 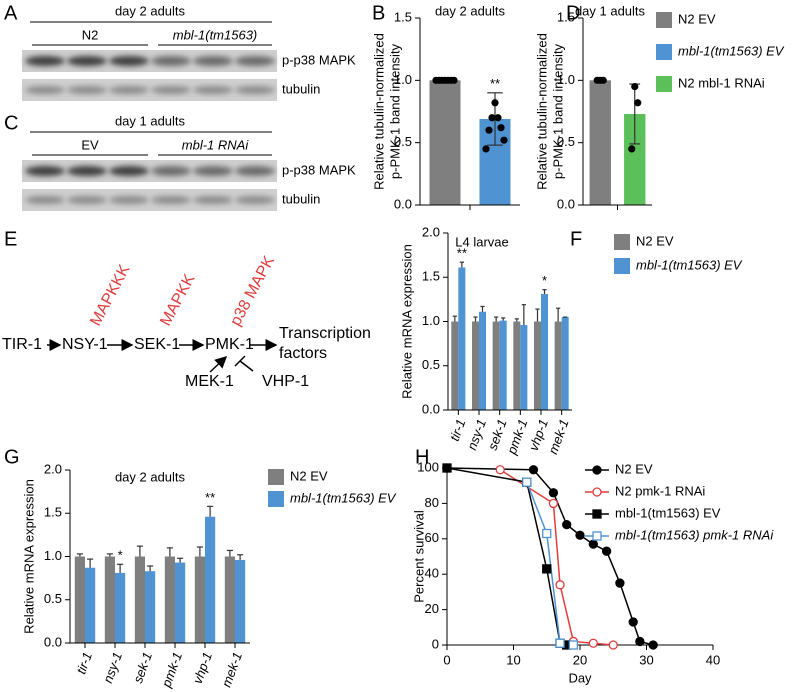 What do you see at coordinates (10, 239) in the screenshot?
I see `panel-letter: E` at bounding box center [10, 239].